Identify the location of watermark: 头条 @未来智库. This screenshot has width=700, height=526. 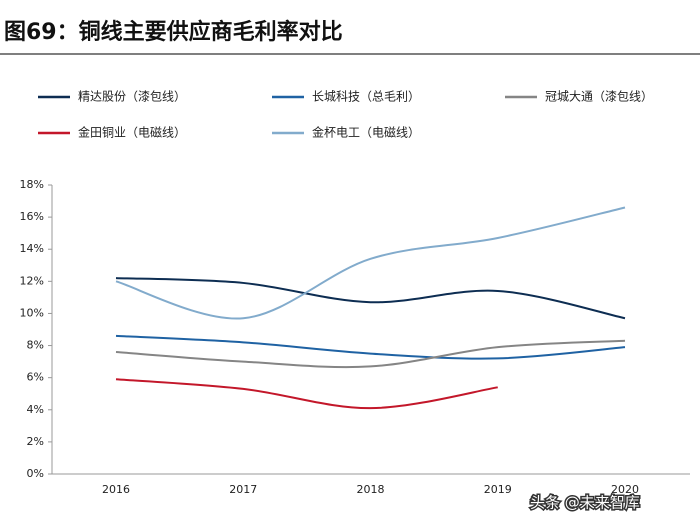
(585, 503).